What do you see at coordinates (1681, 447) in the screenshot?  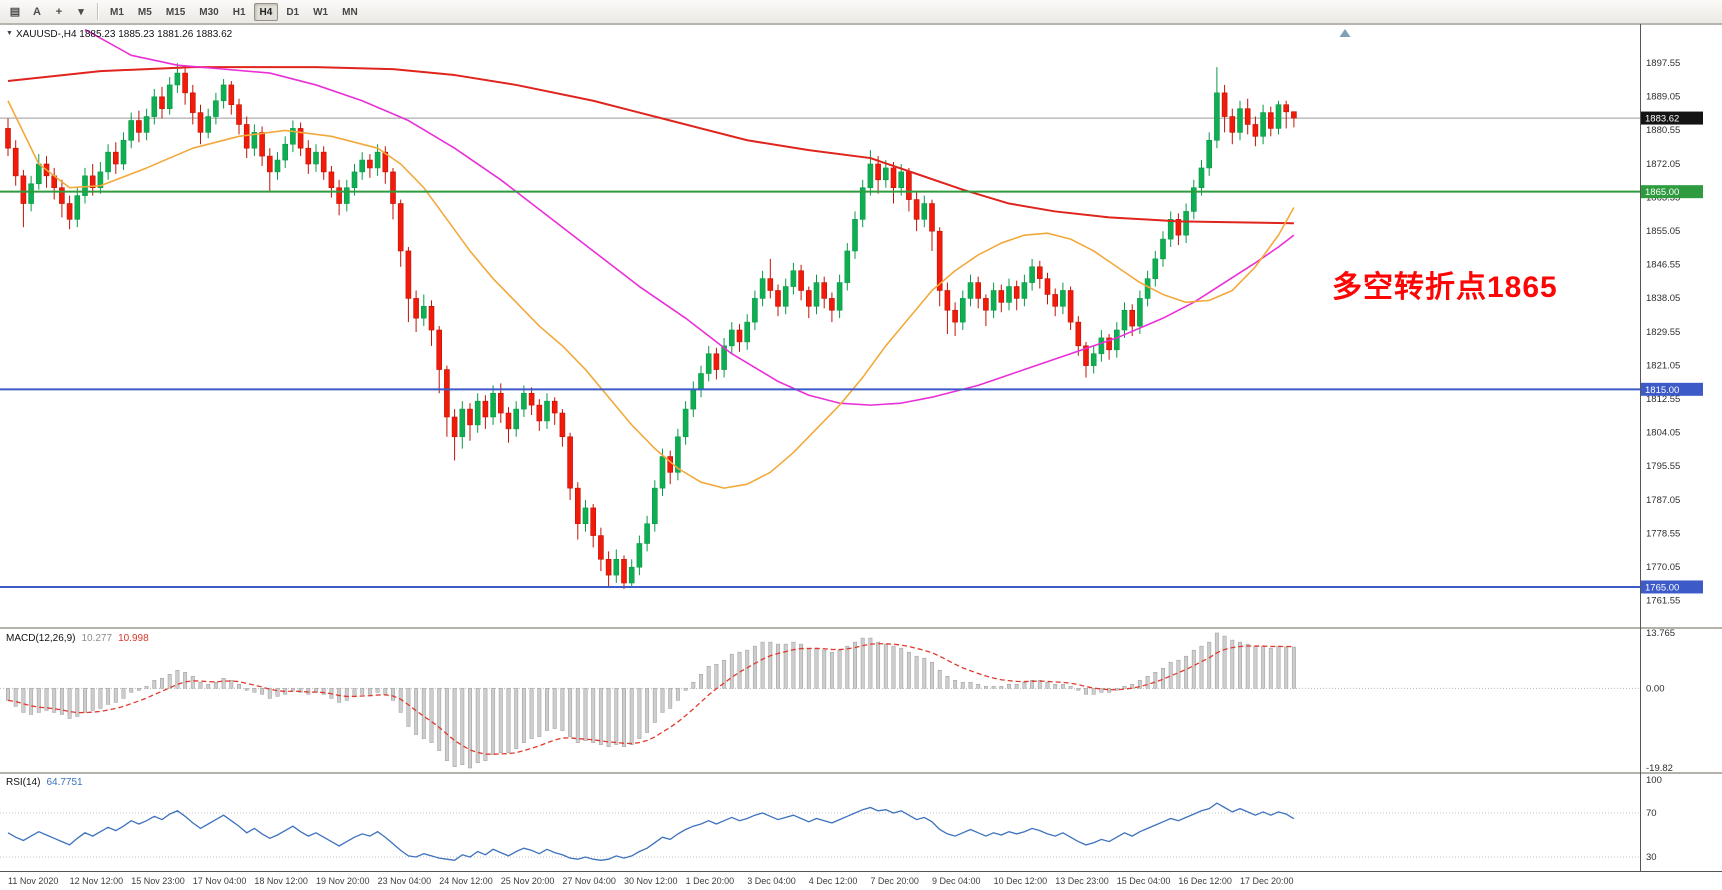 I see `price-scale` at bounding box center [1681, 447].